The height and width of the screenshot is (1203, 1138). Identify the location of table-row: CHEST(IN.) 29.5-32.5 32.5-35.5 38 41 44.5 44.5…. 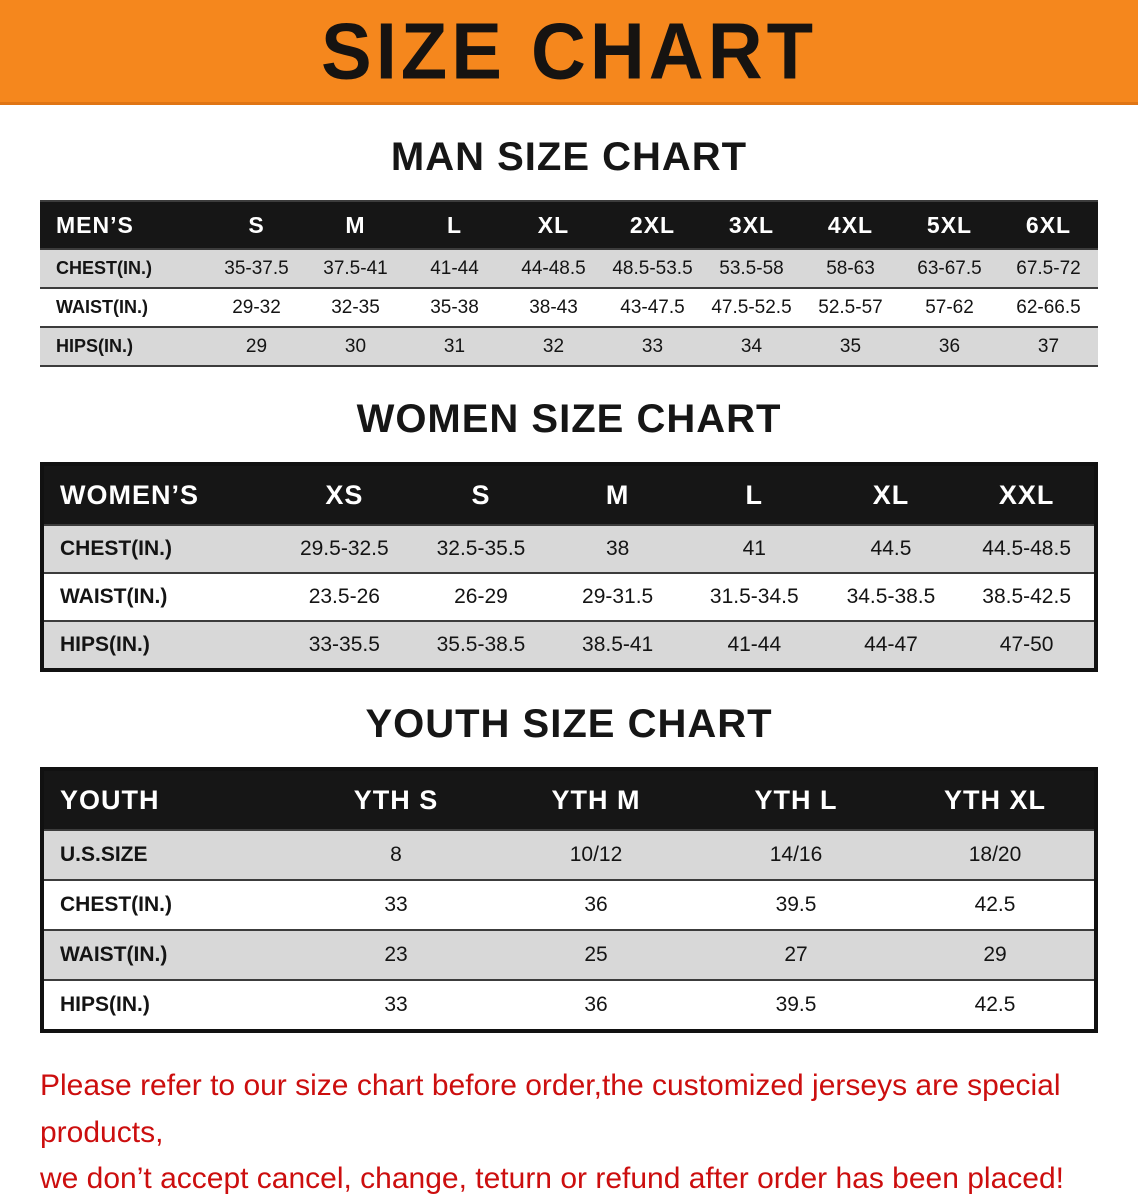
(569, 549).